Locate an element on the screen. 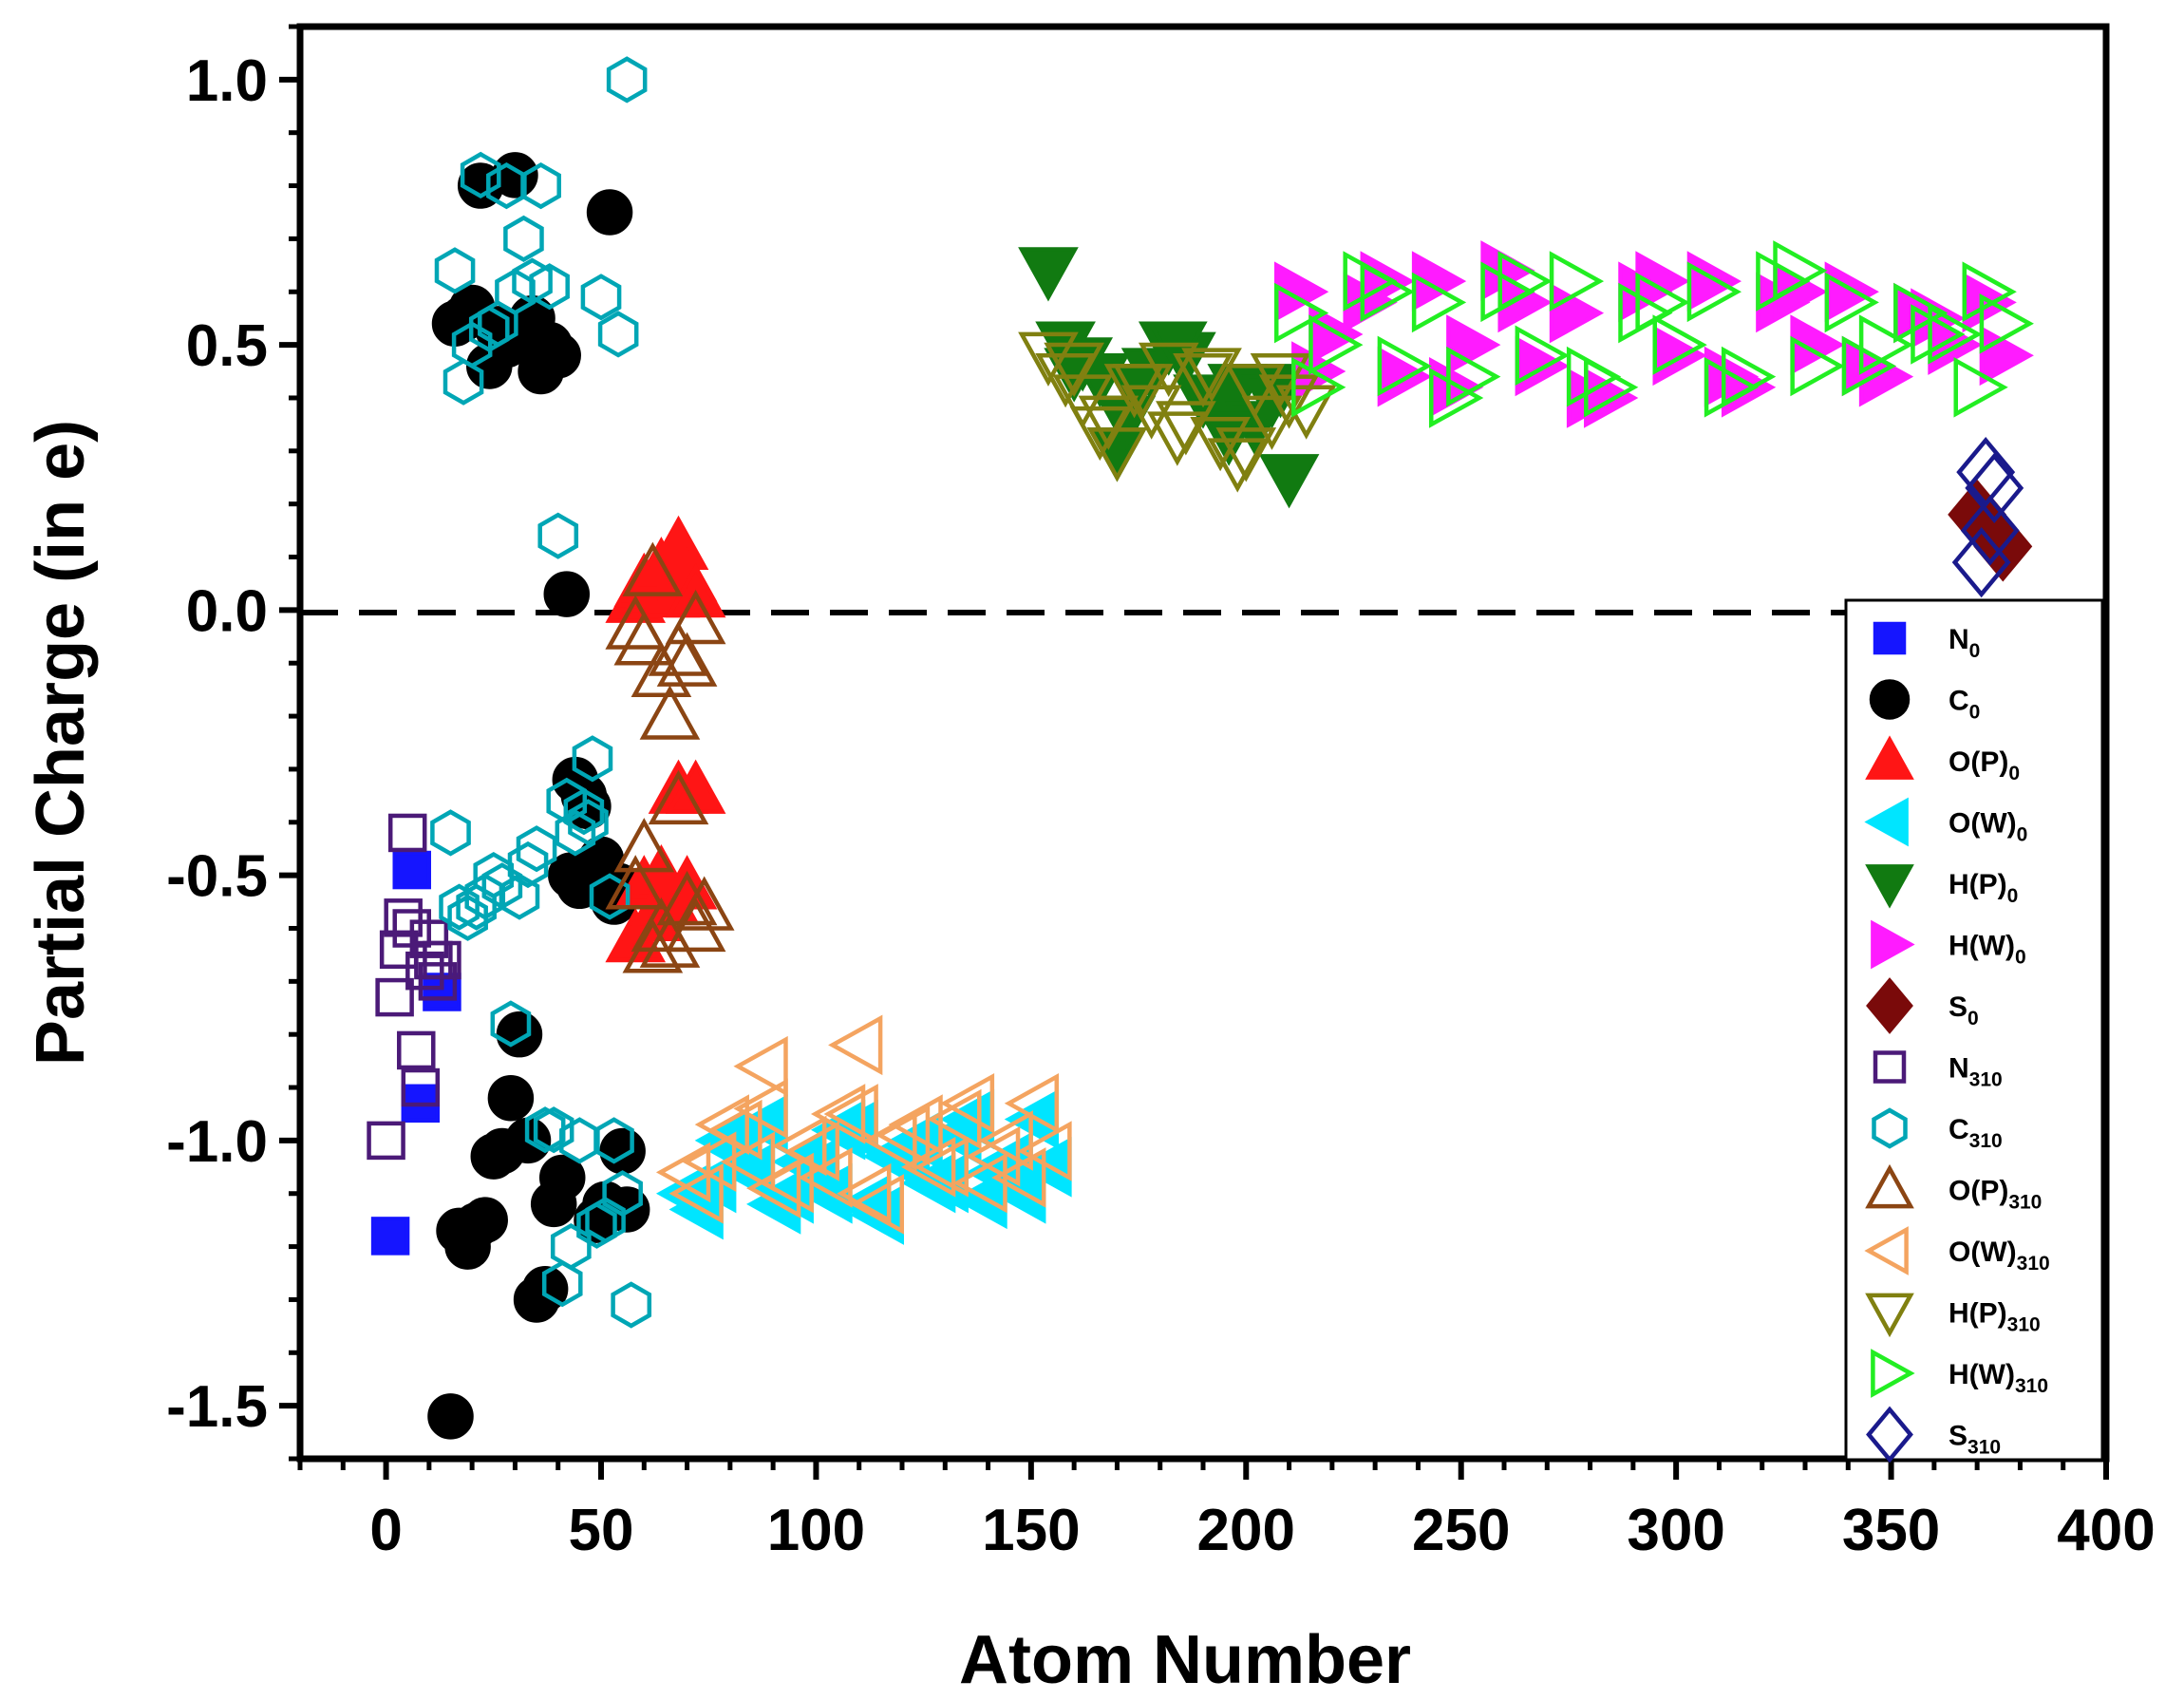 This screenshot has height=1700, width=2184. legend-label-main: O(W) is located at coordinates (1983, 824).